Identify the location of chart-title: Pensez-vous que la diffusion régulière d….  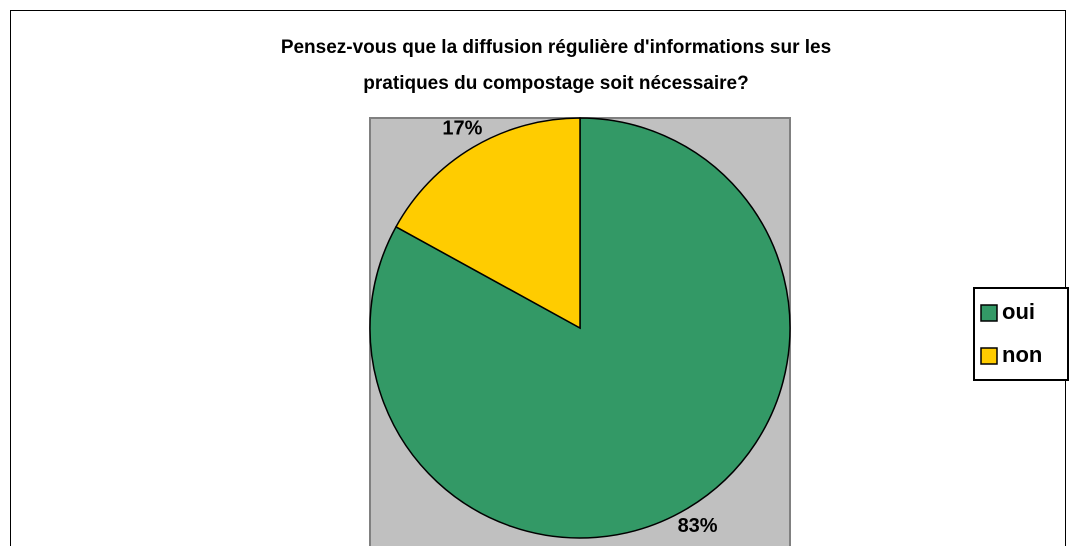
(556, 47).